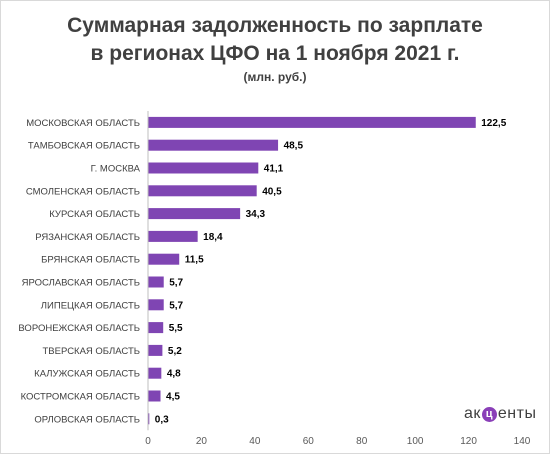 The image size is (550, 454). Describe the element at coordinates (275, 53) in the screenshot. I see `chart-title-line-2: в регионах ЦФО на 1 ноября 2021 г.` at that location.